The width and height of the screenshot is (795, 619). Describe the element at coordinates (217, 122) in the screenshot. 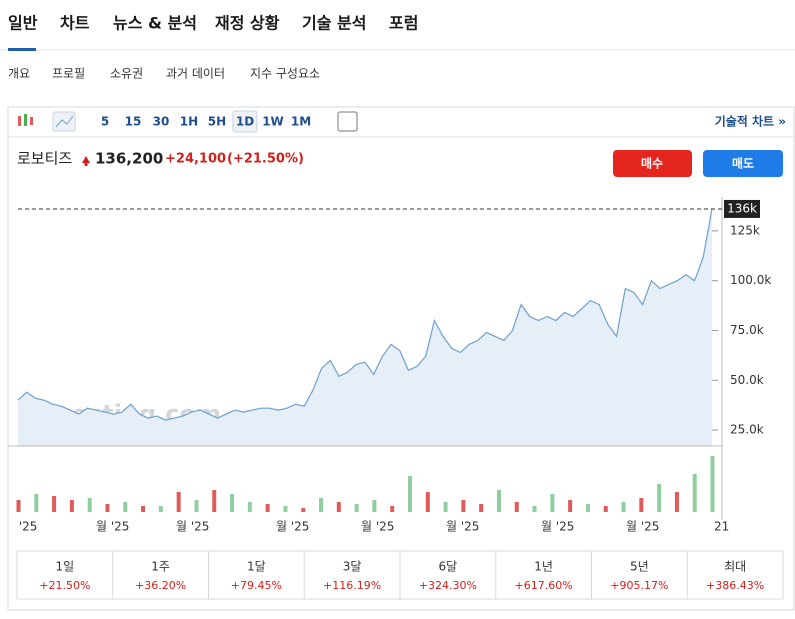

I see `interval: 5H` at that location.